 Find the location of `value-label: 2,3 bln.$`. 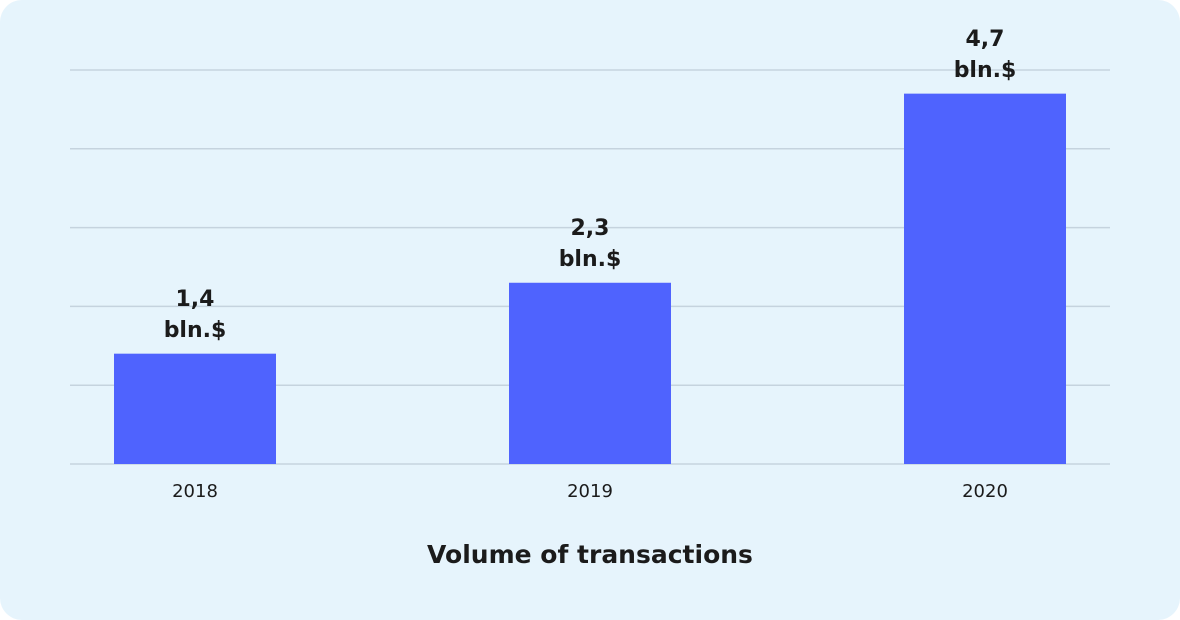

value-label: 2,3 bln.$ is located at coordinates (590, 243).